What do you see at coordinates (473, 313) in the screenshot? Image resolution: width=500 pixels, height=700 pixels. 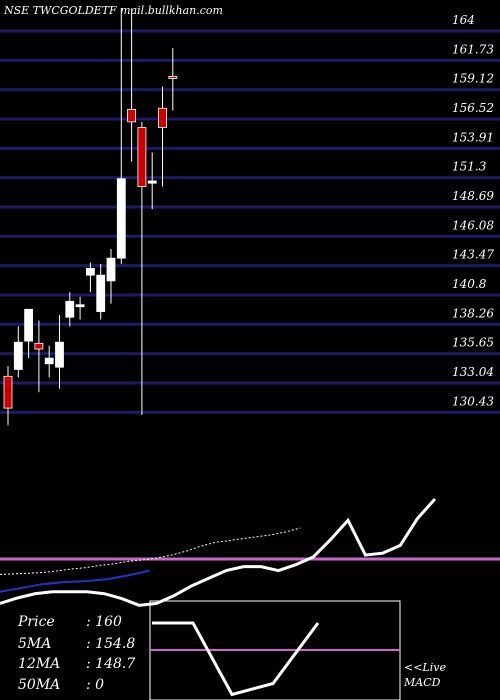 I see `price-tick-label: 138.26` at bounding box center [473, 313].